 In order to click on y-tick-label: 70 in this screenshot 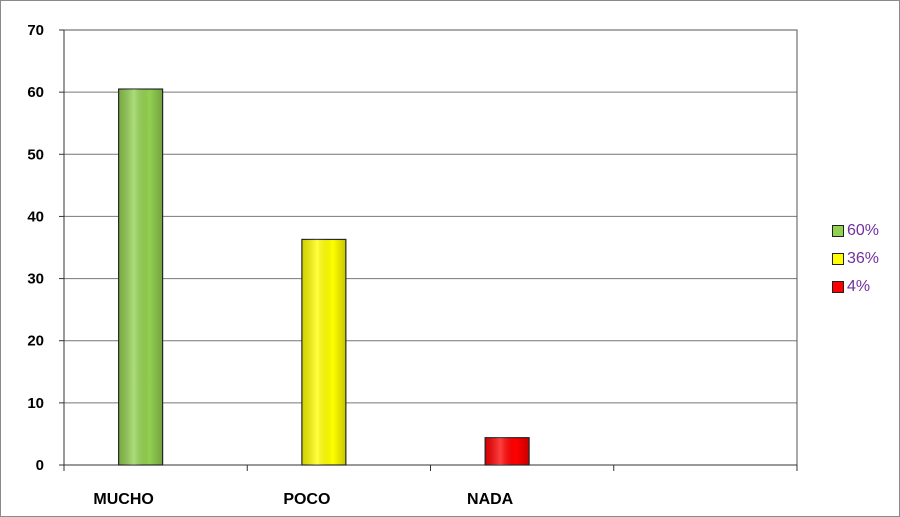, I will do `click(35, 30)`.